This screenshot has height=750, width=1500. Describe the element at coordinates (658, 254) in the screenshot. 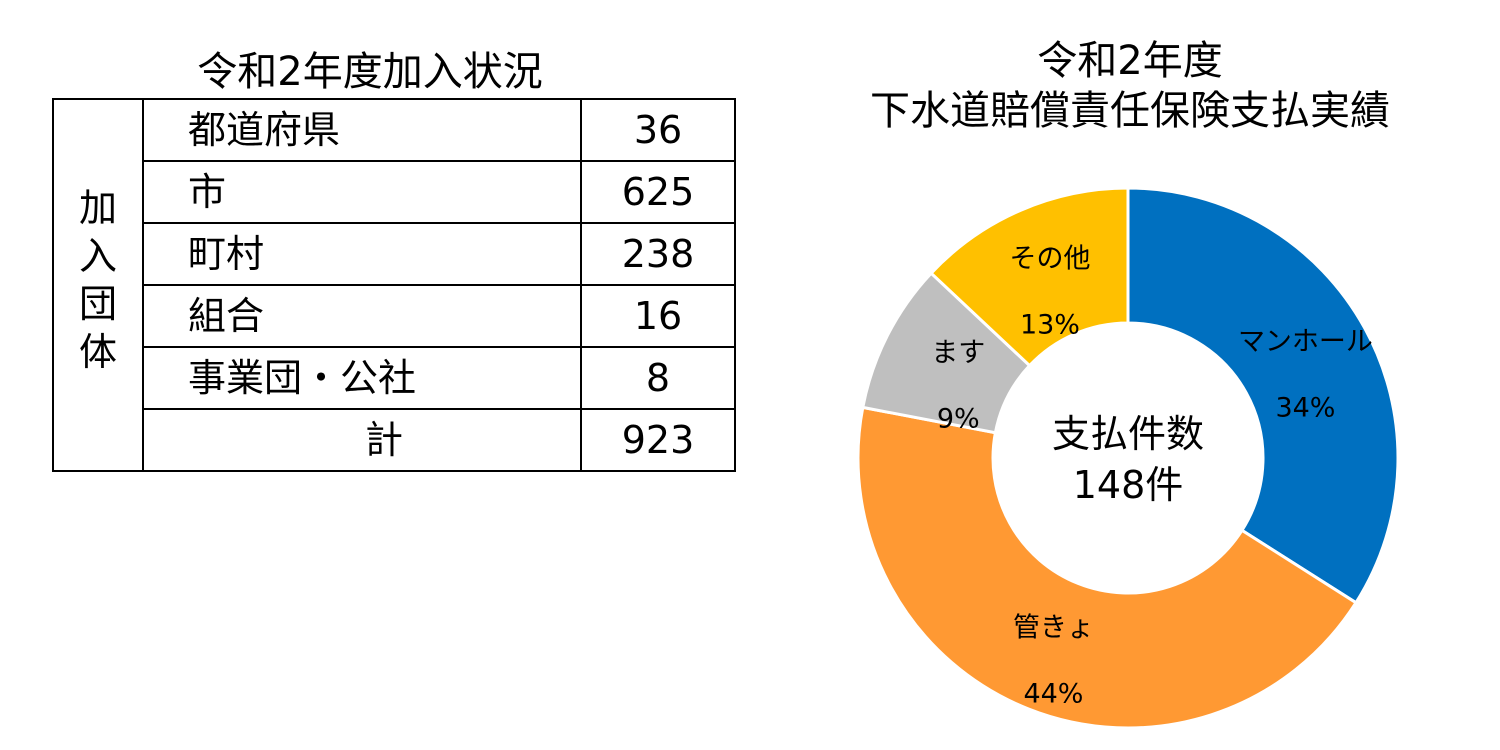

I see `row-value-towns: 238` at that location.